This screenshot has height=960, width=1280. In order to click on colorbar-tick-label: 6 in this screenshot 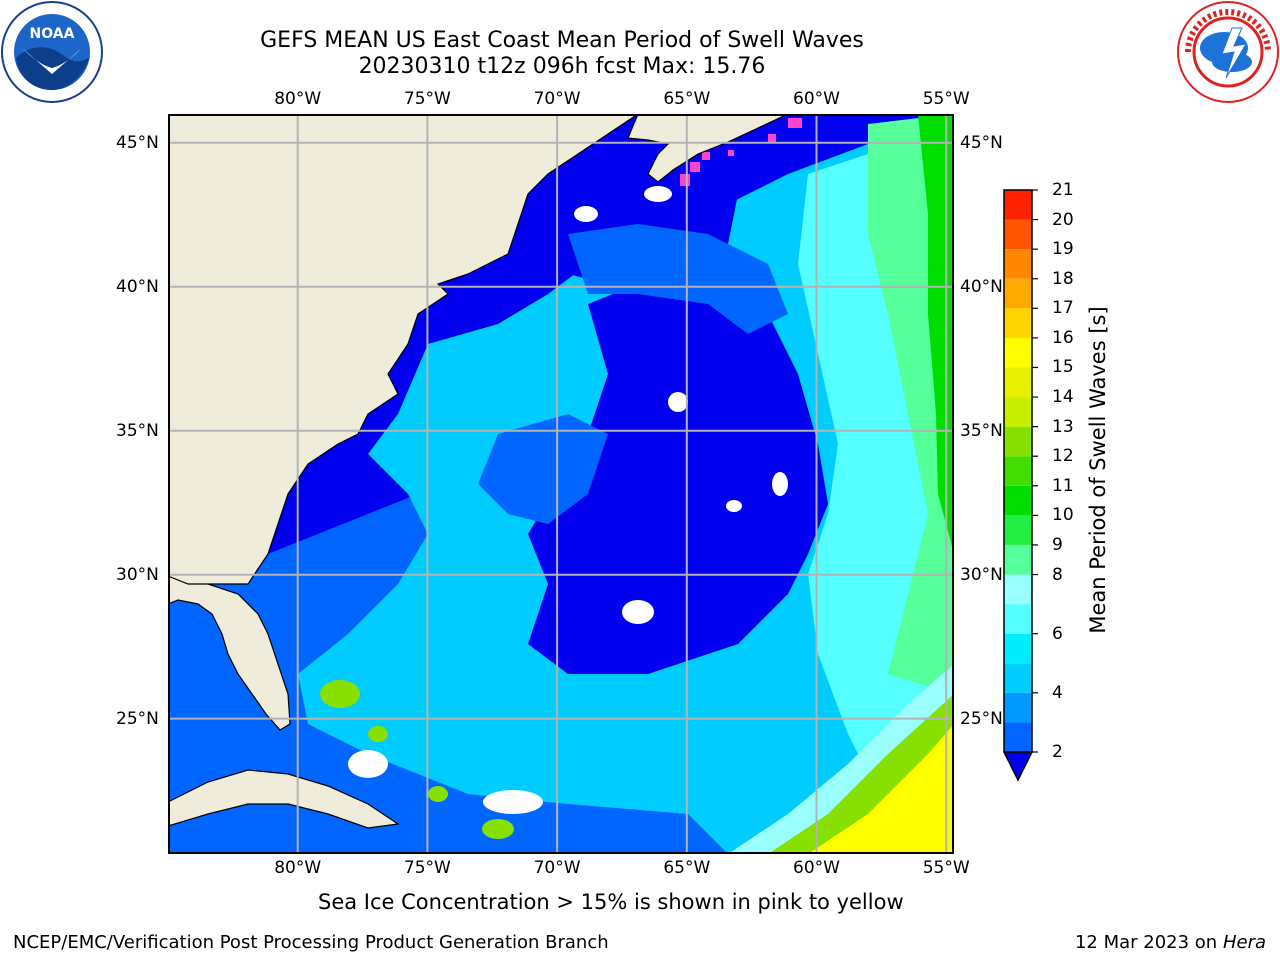, I will do `click(1057, 633)`.